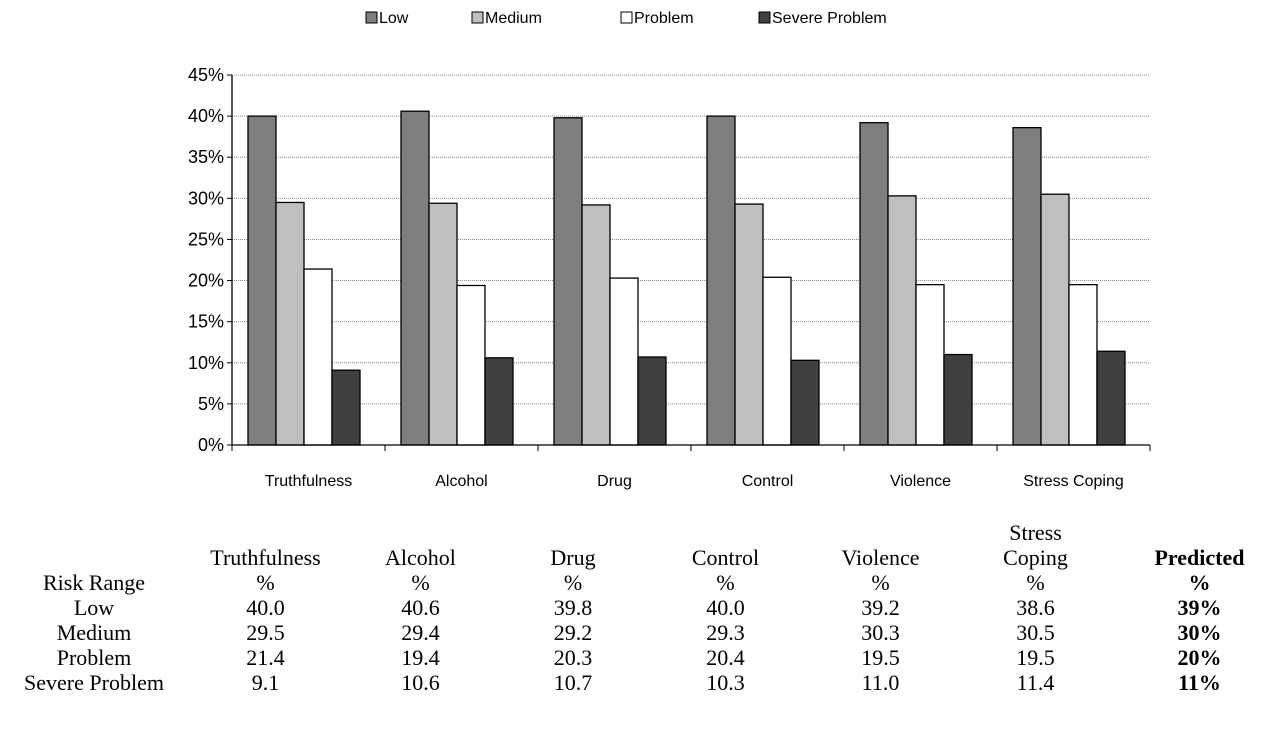 The width and height of the screenshot is (1286, 745). Describe the element at coordinates (725, 632) in the screenshot. I see `table-cell: 29.3` at that location.